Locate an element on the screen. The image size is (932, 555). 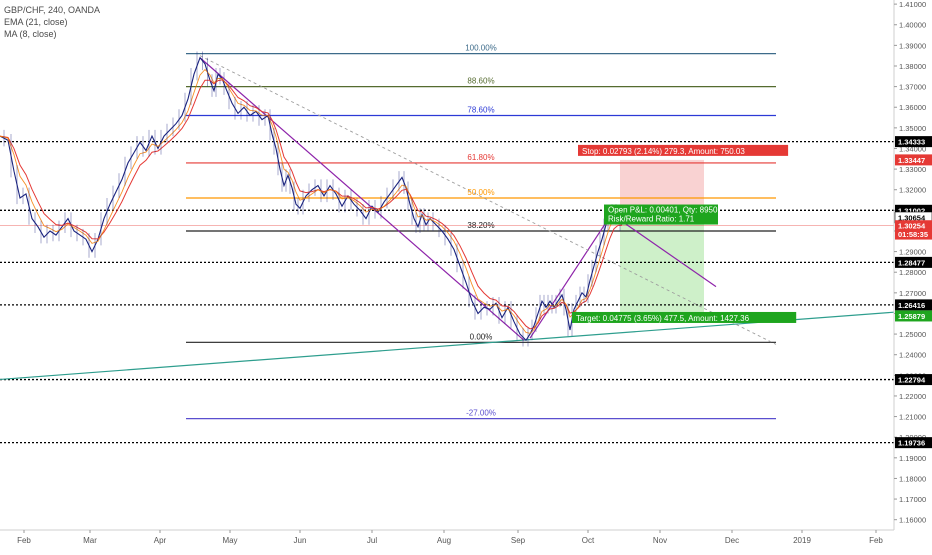
time-axis-bg is located at coordinates (466, 540).